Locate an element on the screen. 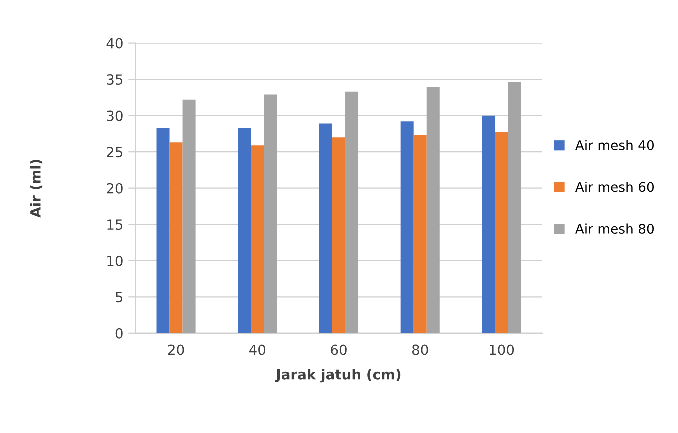  y-tick-label: 15 is located at coordinates (115, 225).